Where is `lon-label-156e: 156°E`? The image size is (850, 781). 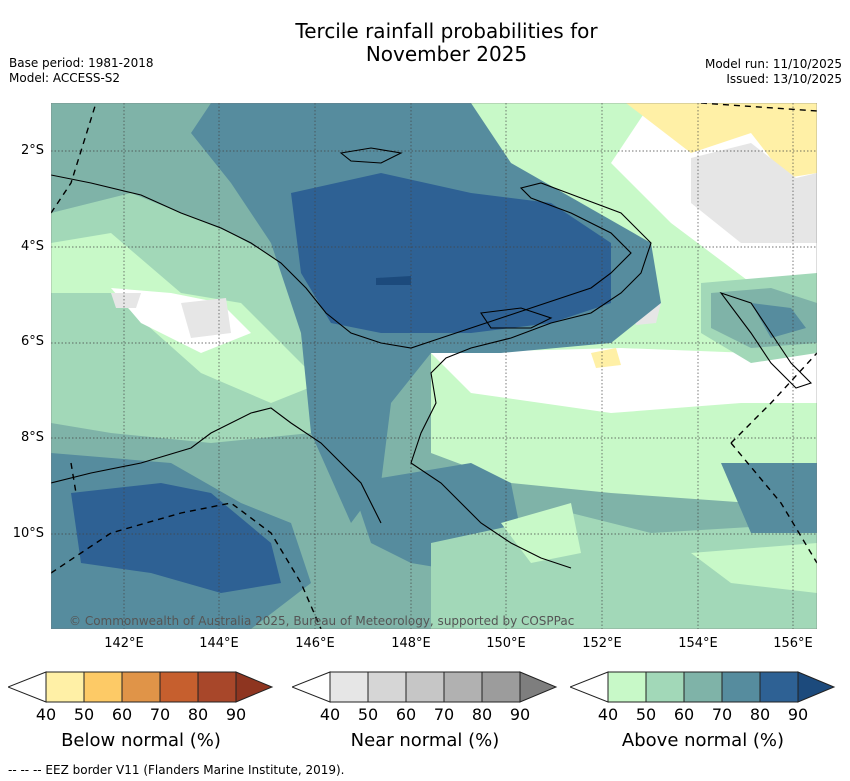
lon-label-156e: 156°E is located at coordinates (793, 643).